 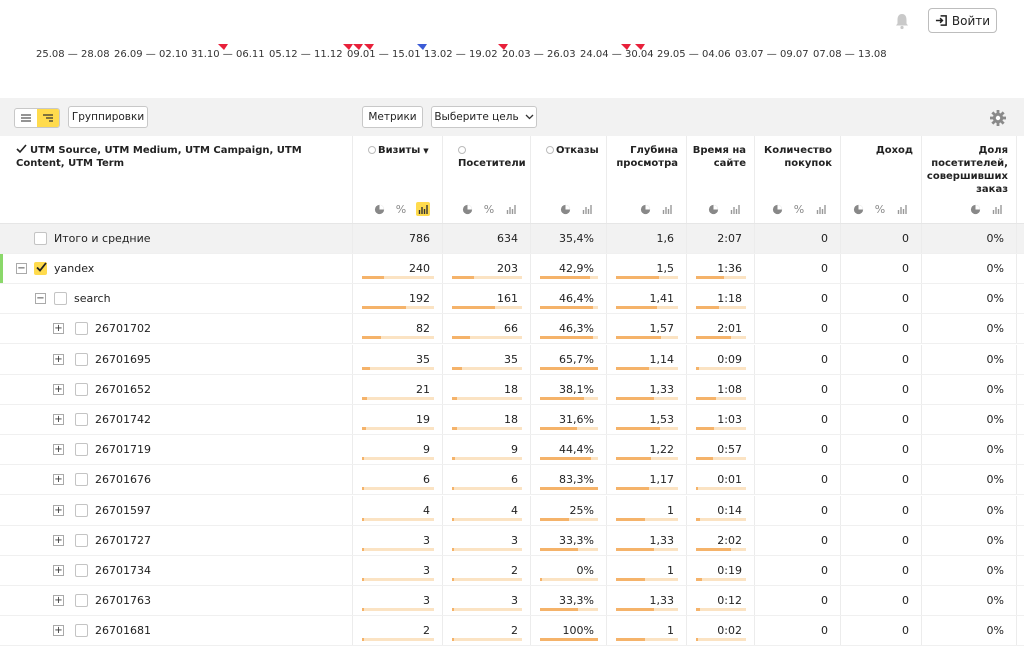 I want to click on table-row: +26701702 82 66 46,3% 1,57 2:01 0 0 0%, so click(x=512, y=329).